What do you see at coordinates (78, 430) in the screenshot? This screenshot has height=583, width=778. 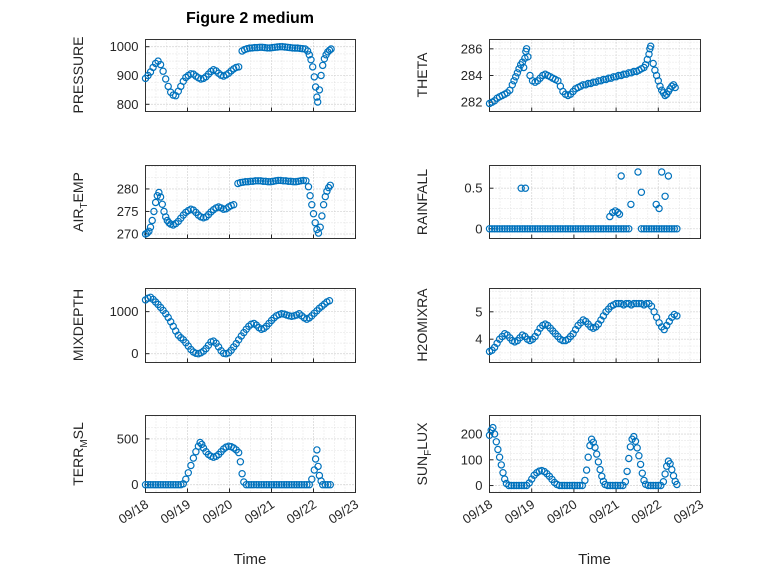 I see `ylabel-text: SL` at bounding box center [78, 430].